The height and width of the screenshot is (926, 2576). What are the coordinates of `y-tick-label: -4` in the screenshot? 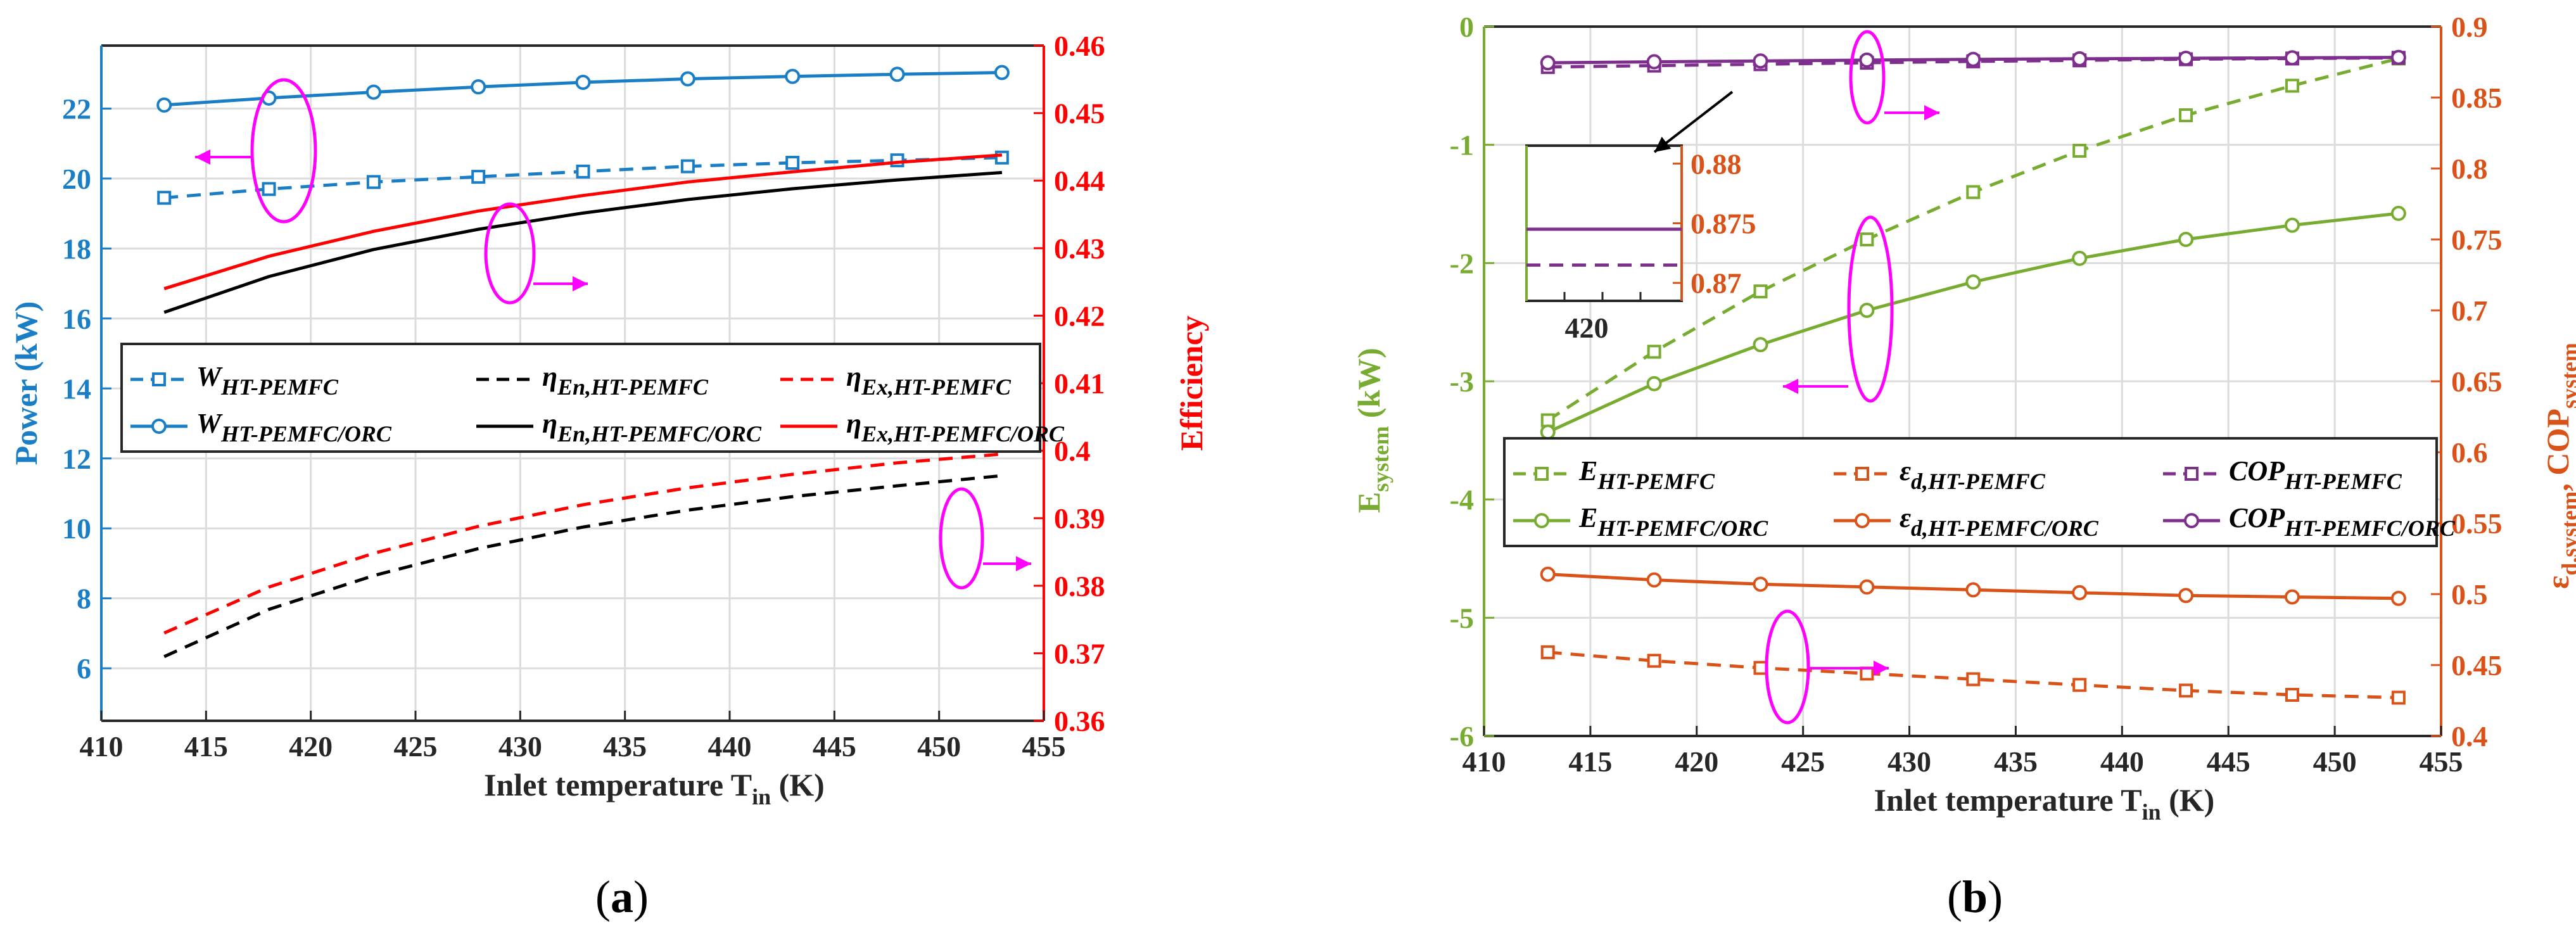 It's located at (1462, 500).